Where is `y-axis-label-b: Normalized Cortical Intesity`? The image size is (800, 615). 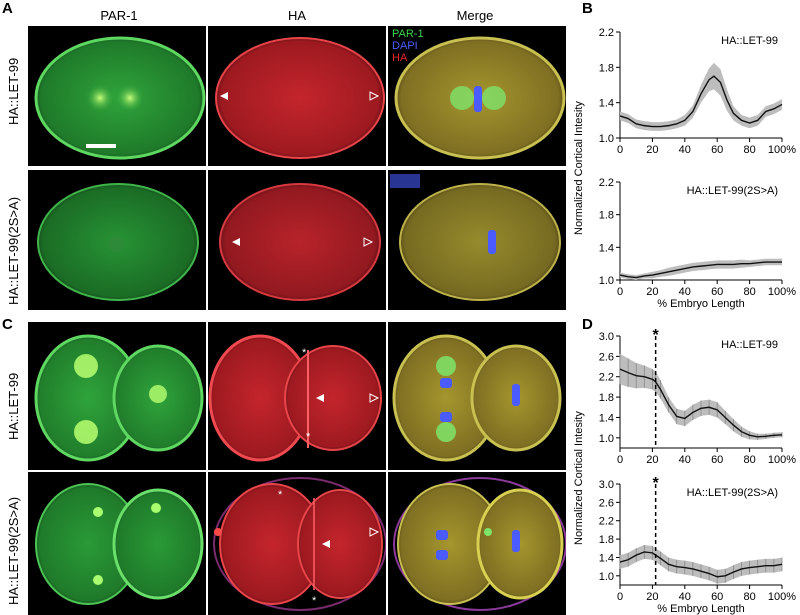
y-axis-label-b: Normalized Cortical Intesity is located at coordinates (579, 168).